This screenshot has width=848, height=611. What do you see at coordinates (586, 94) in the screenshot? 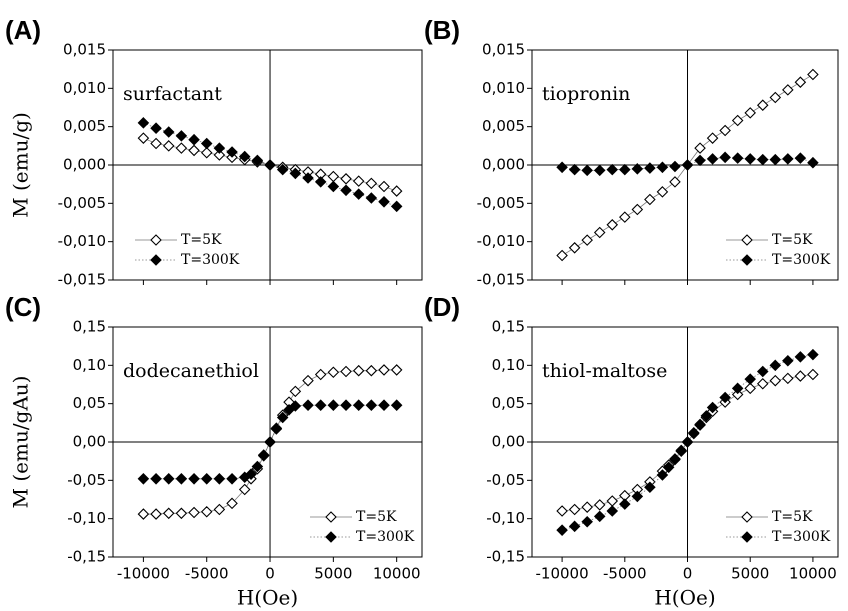
I see `annotation: tiopronin` at bounding box center [586, 94].